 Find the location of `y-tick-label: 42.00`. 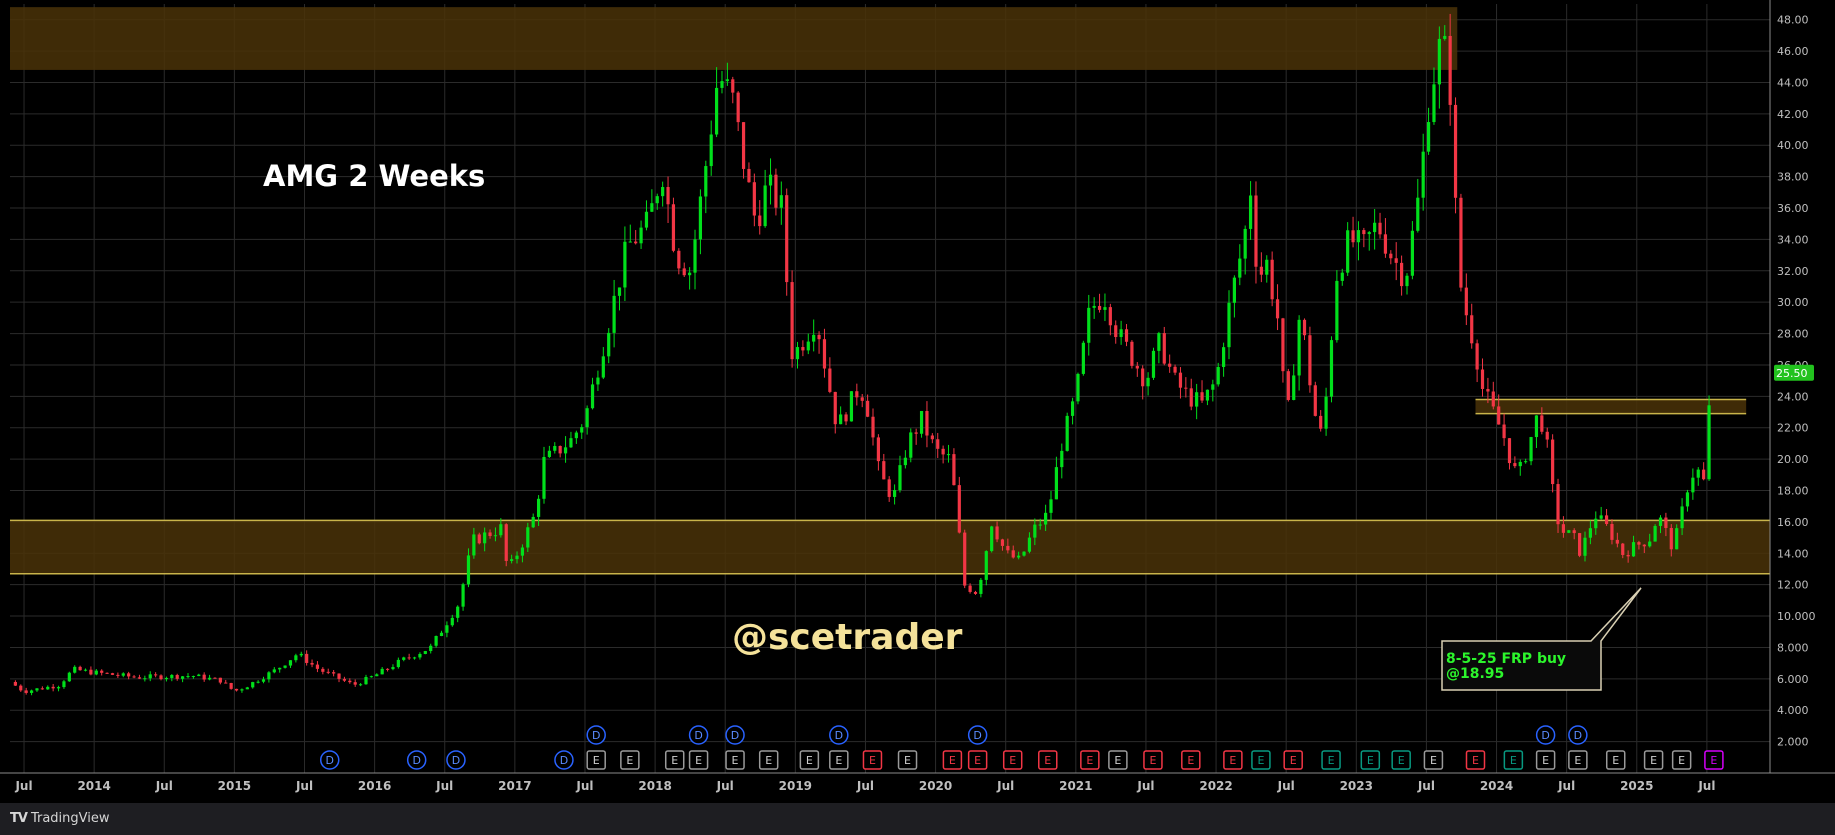

y-tick-label: 42.00 is located at coordinates (1793, 114).